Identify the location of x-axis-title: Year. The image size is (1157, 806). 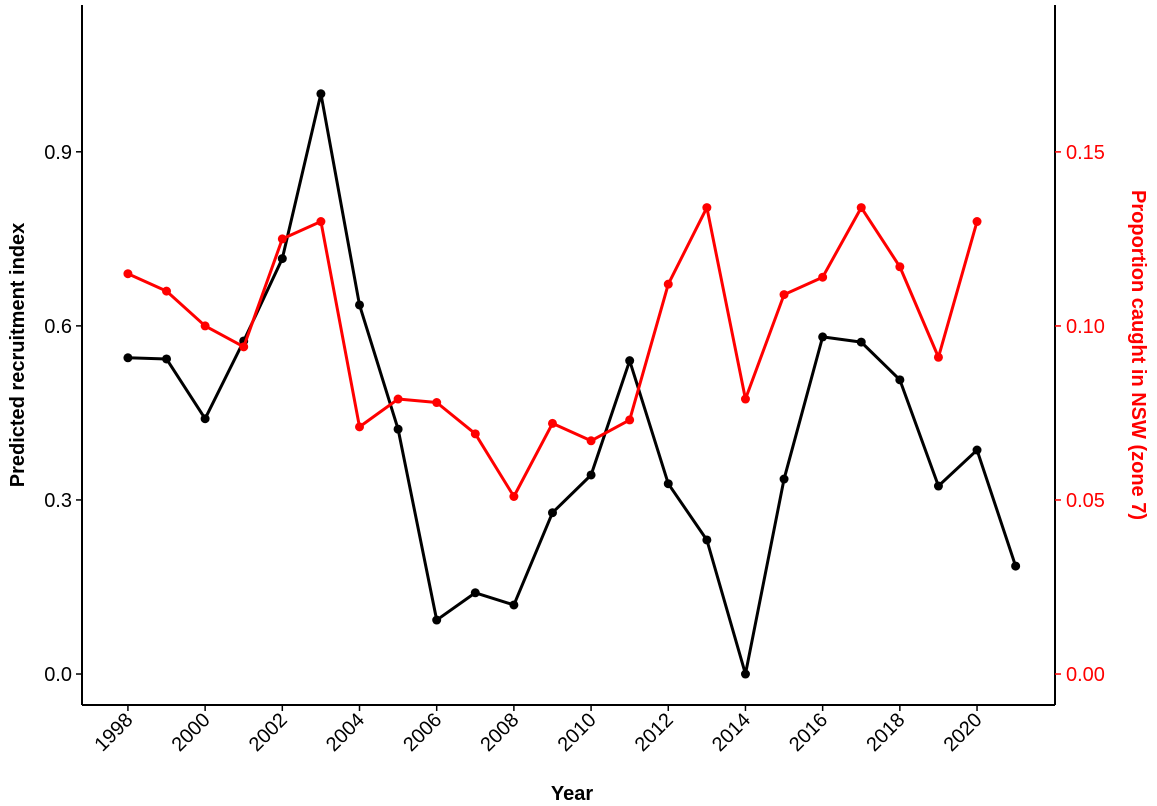
(572, 794).